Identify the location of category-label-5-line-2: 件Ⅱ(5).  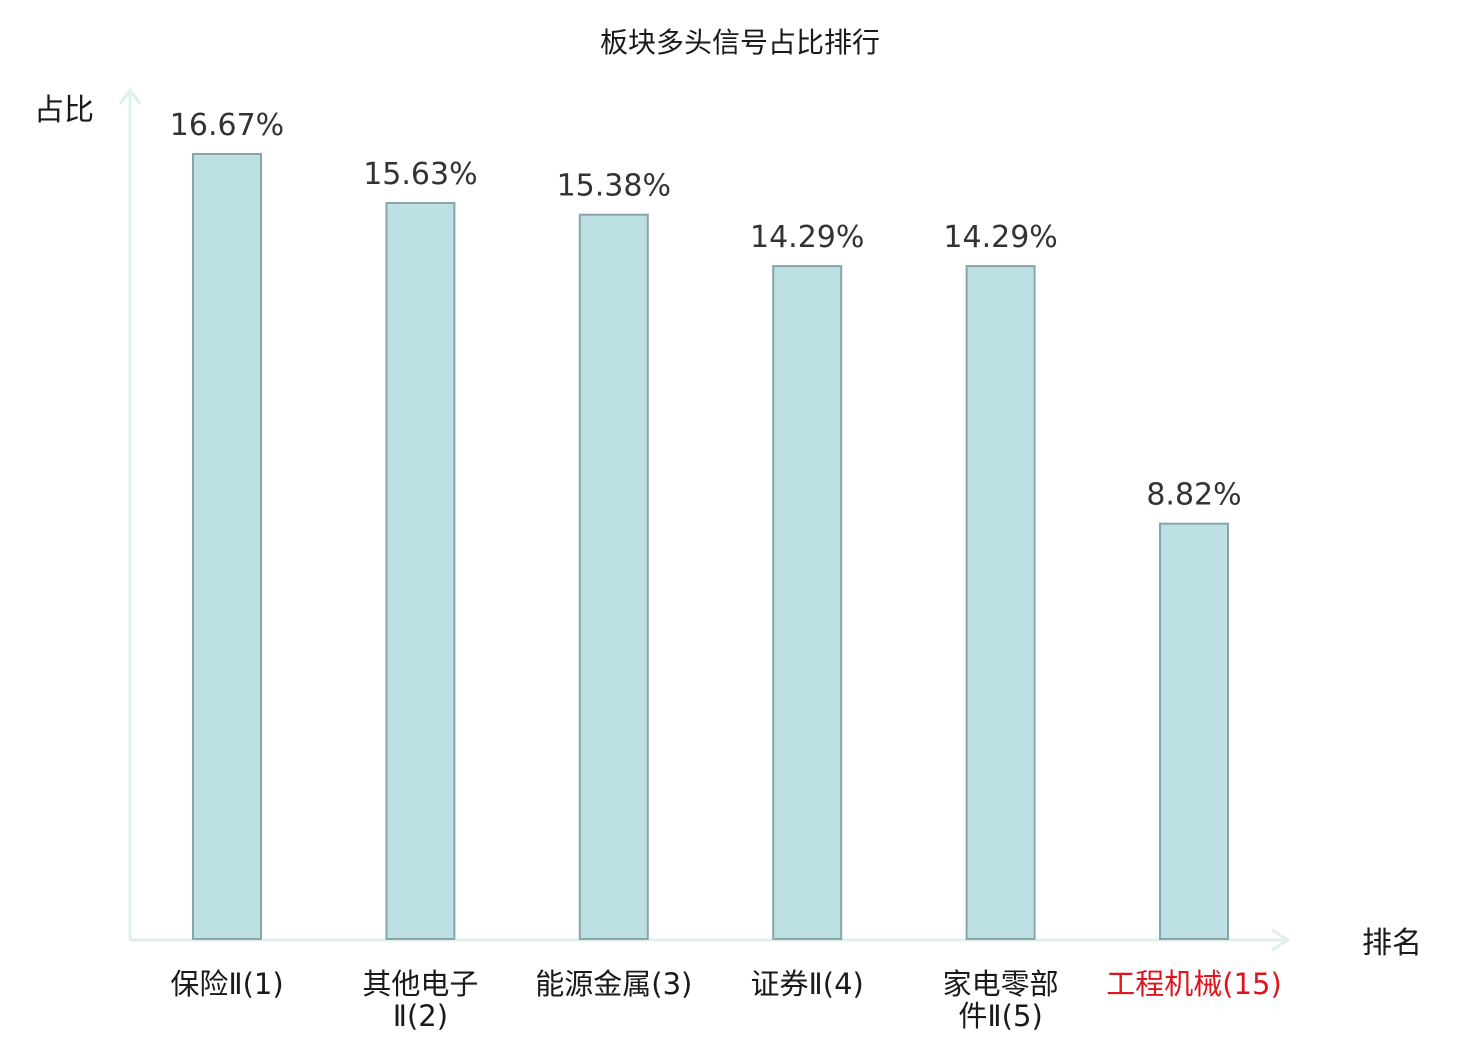
(1000, 1016).